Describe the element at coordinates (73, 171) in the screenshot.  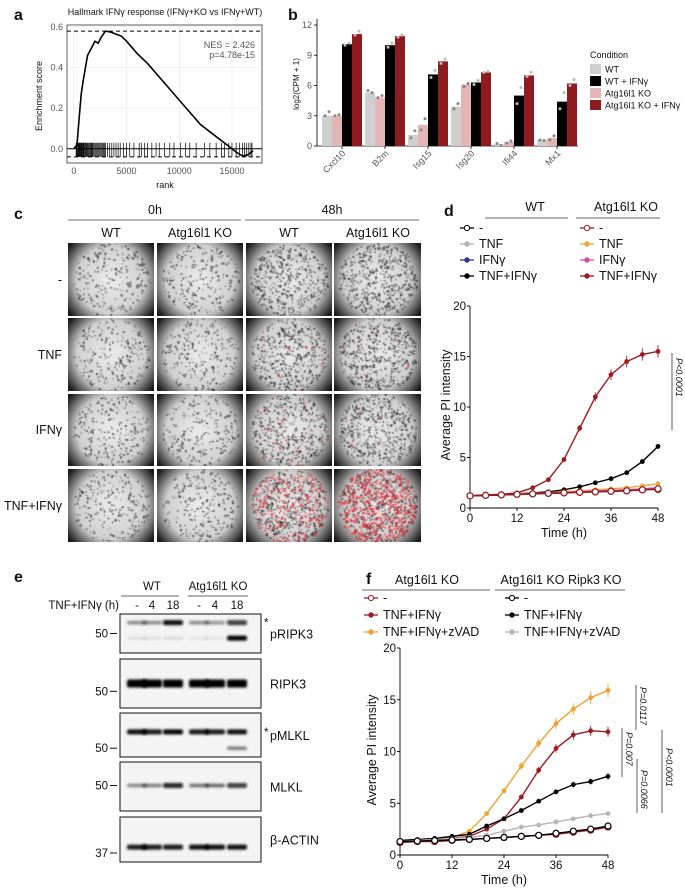
I see `x-tick-label: 0` at that location.